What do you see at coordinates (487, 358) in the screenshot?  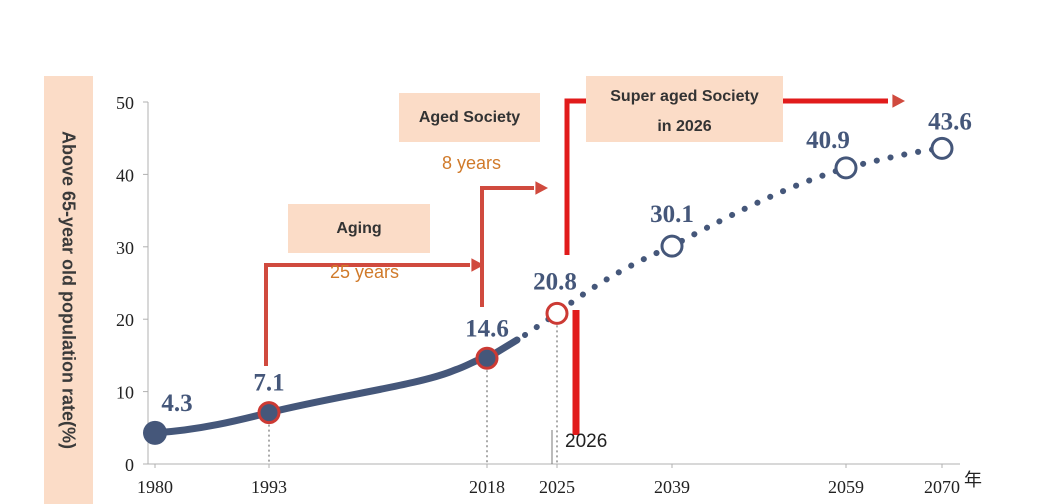 I see `data-point-2018` at bounding box center [487, 358].